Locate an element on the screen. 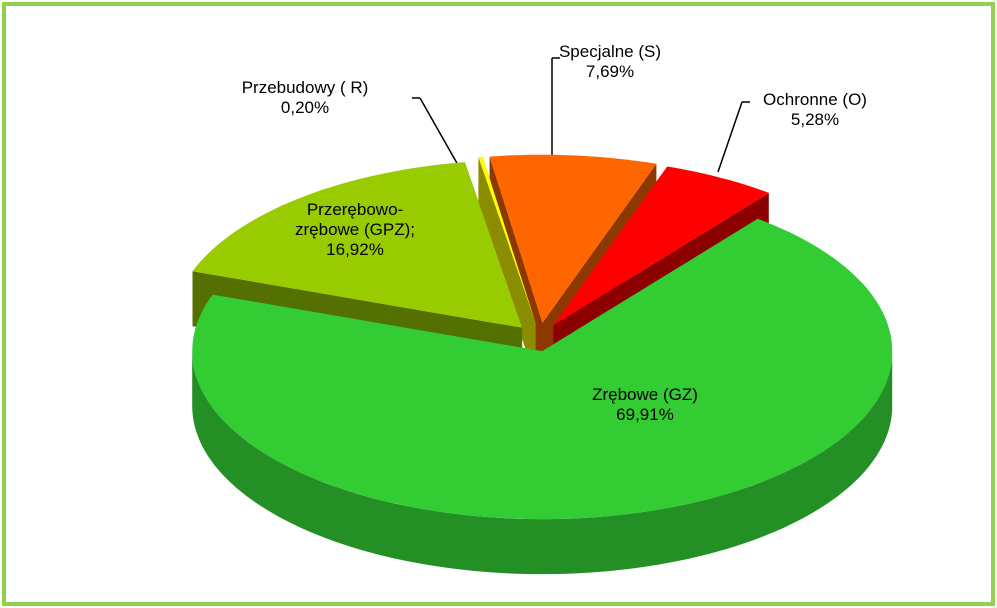  label-value: 5,28% is located at coordinates (815, 119).